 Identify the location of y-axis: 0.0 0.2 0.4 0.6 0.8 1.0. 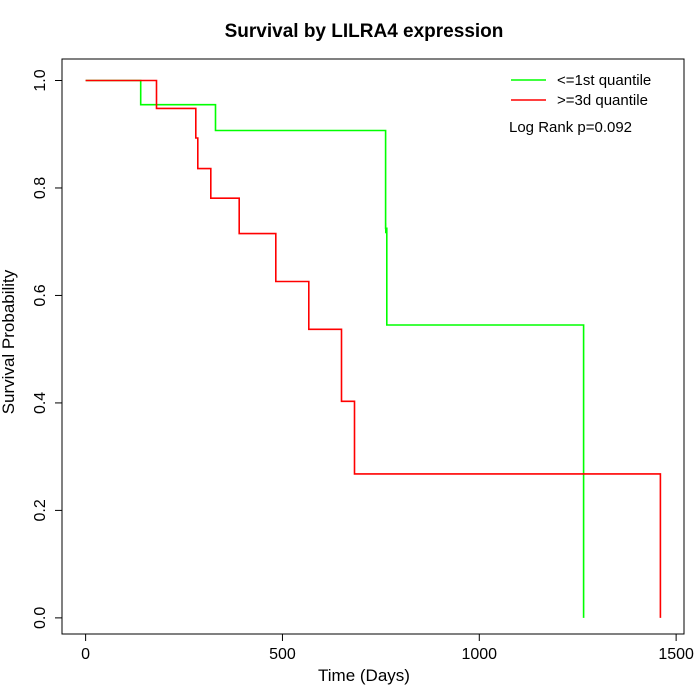
(47, 349).